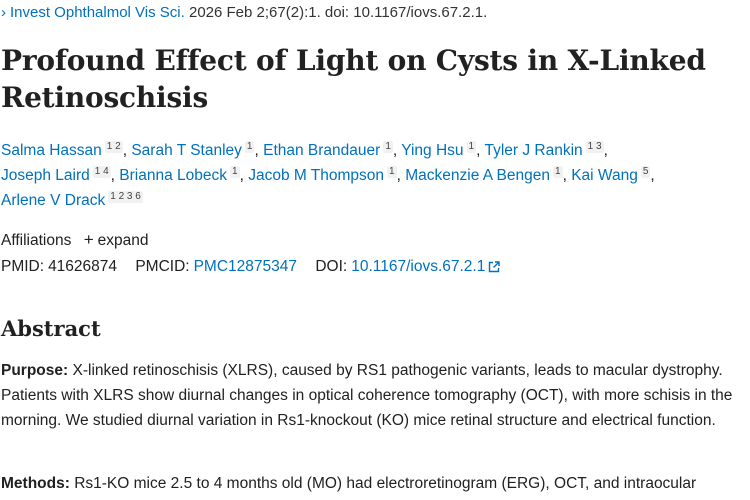 This screenshot has width=750, height=500. What do you see at coordinates (418, 266) in the screenshot?
I see `doi-link: 10.1167/iovs.67.2.1` at bounding box center [418, 266].